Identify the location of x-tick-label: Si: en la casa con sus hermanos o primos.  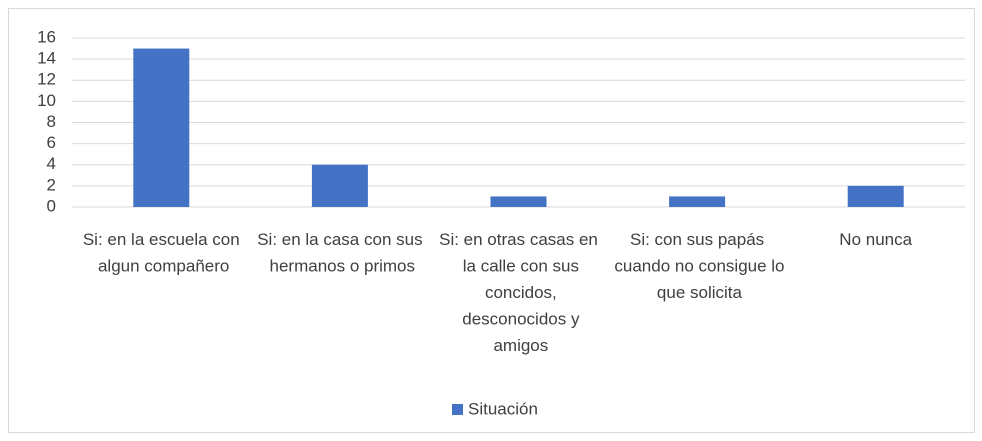
(339, 253).